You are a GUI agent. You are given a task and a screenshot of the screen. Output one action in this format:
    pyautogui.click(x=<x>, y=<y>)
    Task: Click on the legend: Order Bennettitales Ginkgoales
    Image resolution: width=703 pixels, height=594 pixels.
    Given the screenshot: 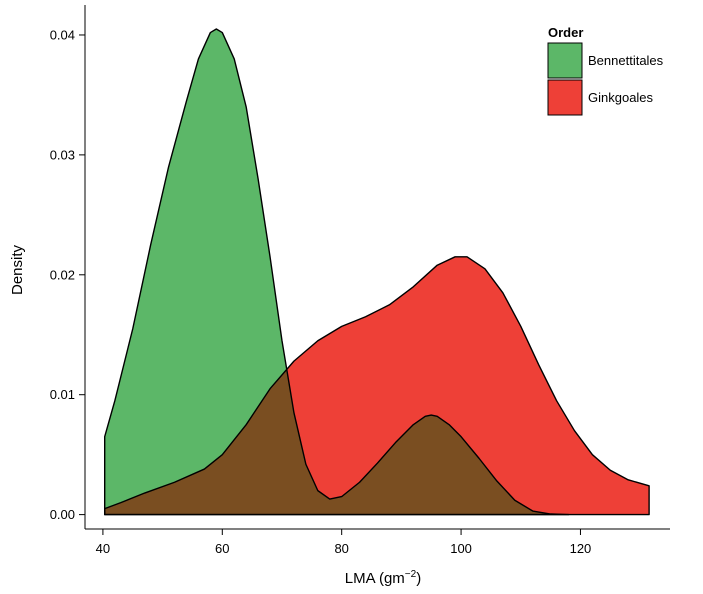 What is the action you would take?
    pyautogui.click(x=605, y=70)
    